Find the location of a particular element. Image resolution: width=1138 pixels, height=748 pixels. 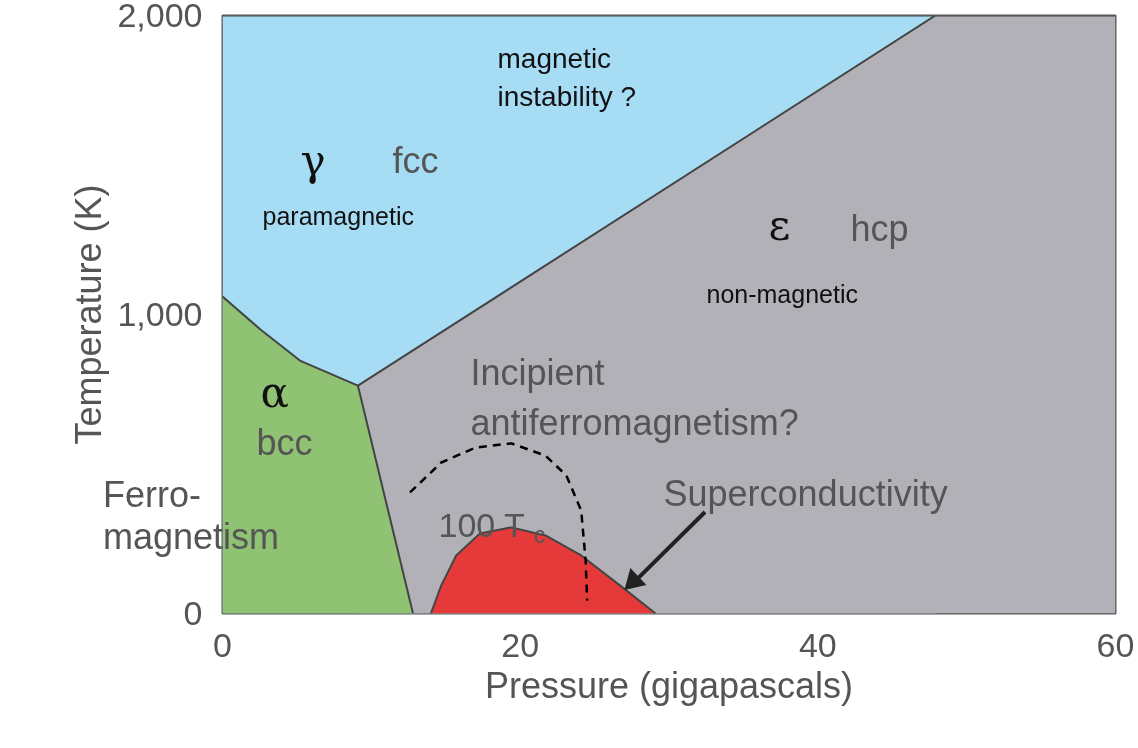

annotation: hcp is located at coordinates (879, 228).